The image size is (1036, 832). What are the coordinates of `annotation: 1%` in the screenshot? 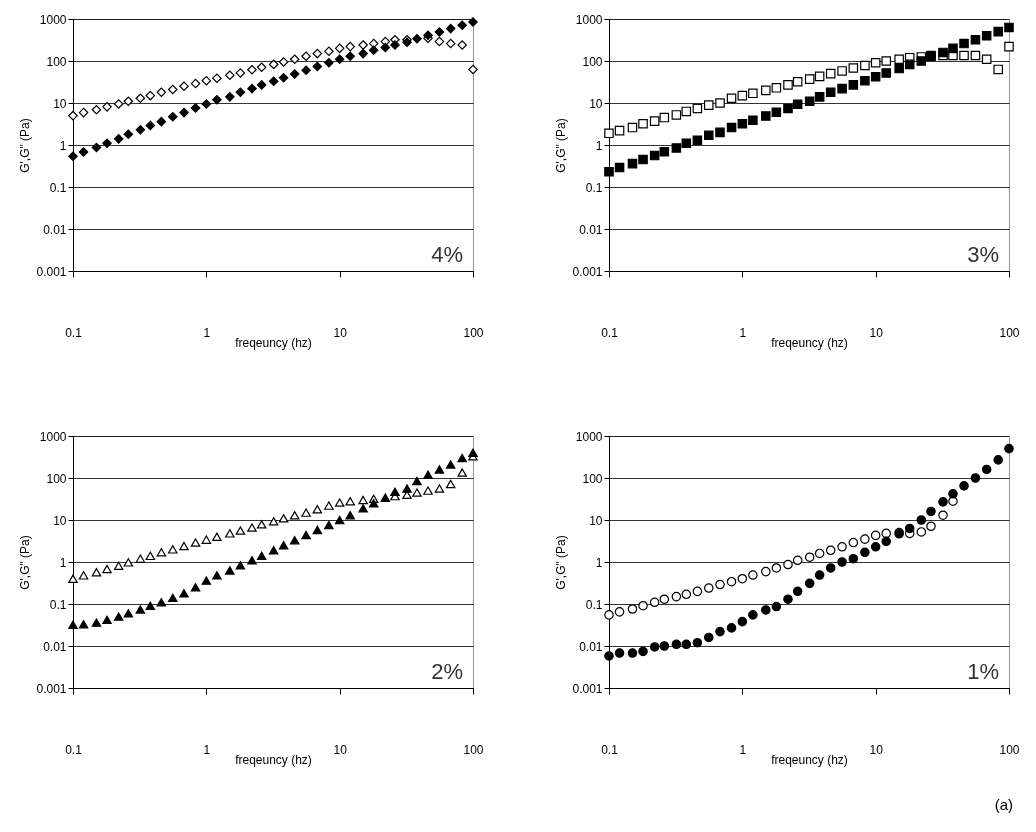 It's located at (983, 671).